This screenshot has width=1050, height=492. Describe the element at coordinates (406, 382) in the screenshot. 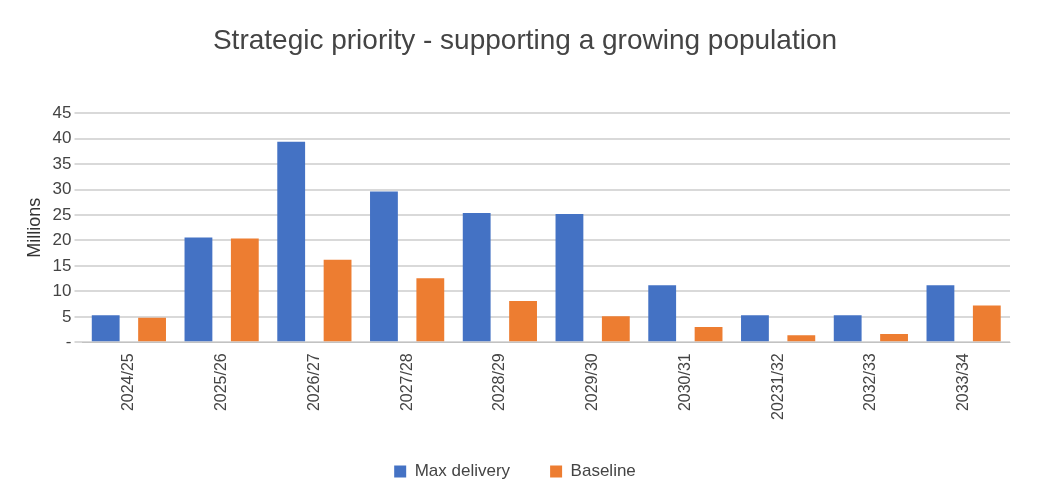

I see `x-tick-label: 2027/28` at that location.